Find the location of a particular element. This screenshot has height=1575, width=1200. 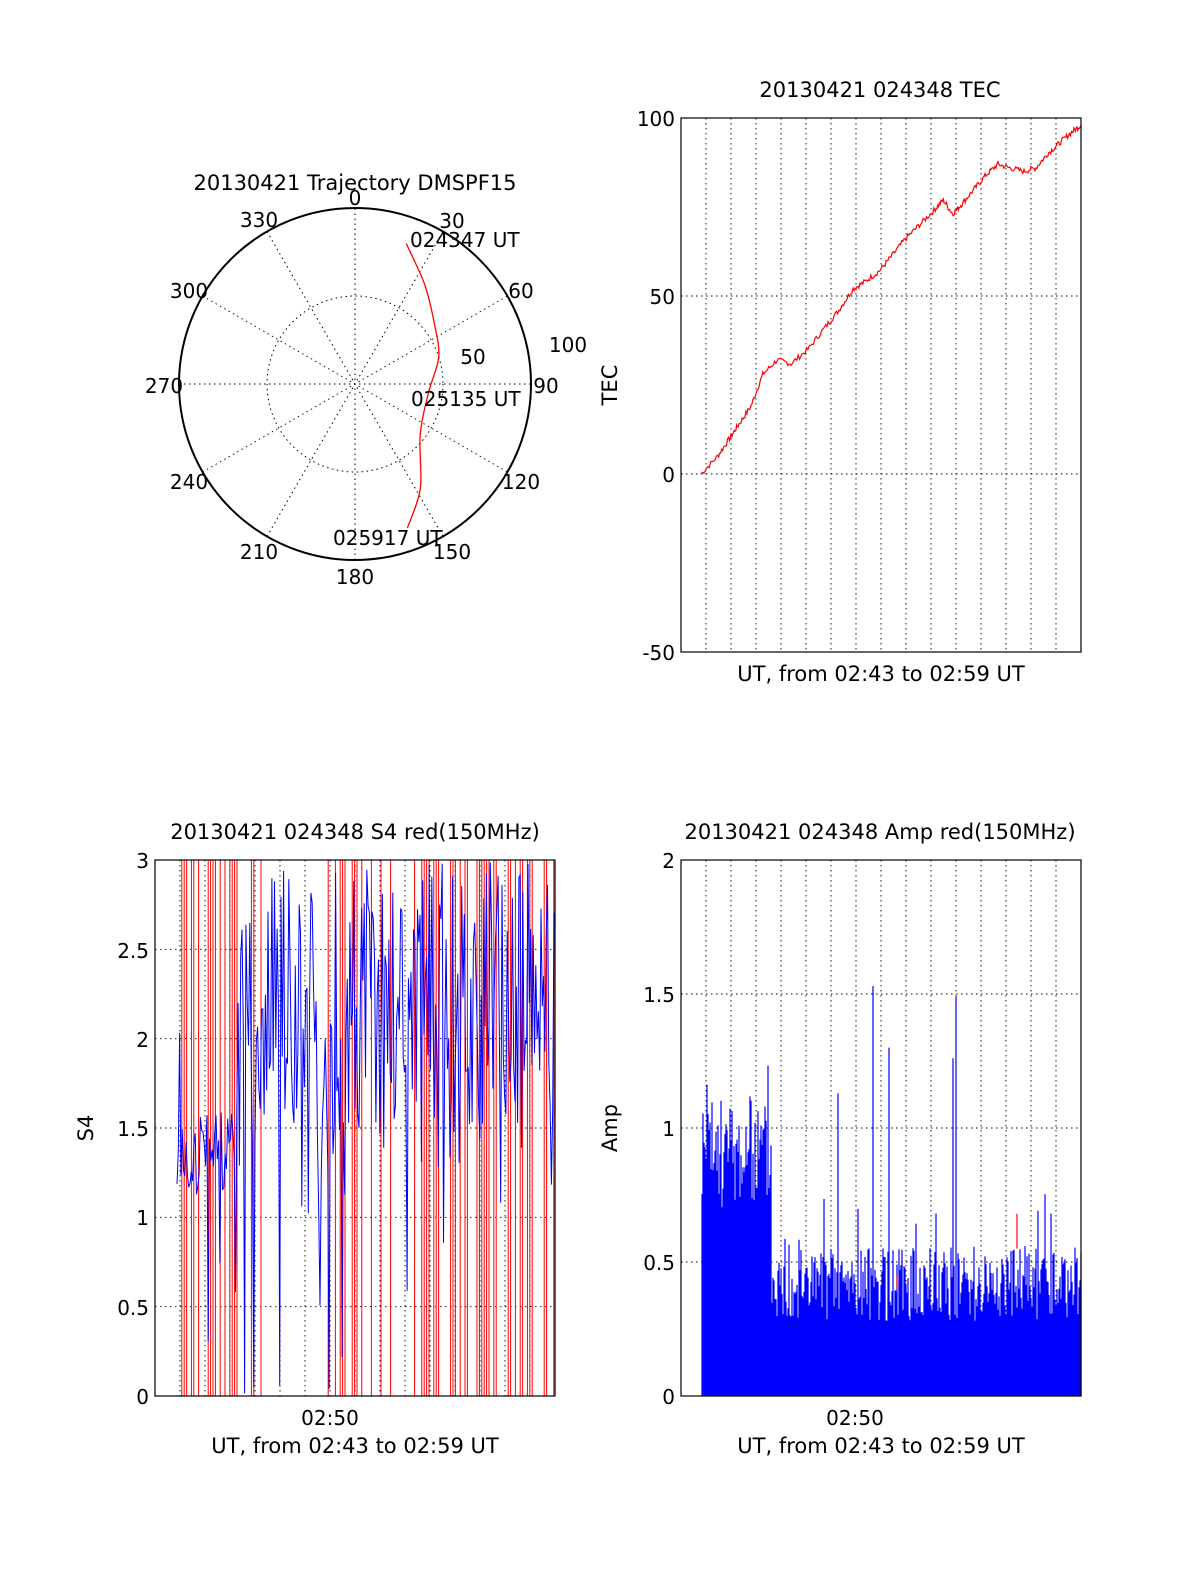

s4-red-series is located at coordinates (368, 1128).